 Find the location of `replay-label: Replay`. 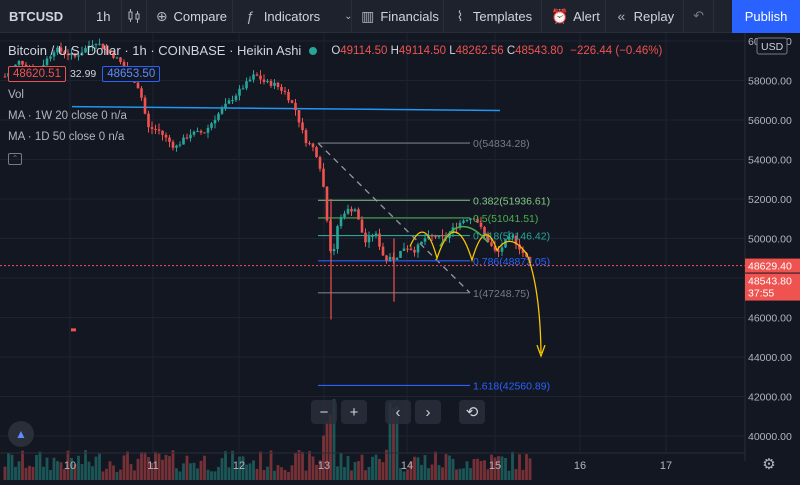

replay-label: Replay is located at coordinates (654, 16).